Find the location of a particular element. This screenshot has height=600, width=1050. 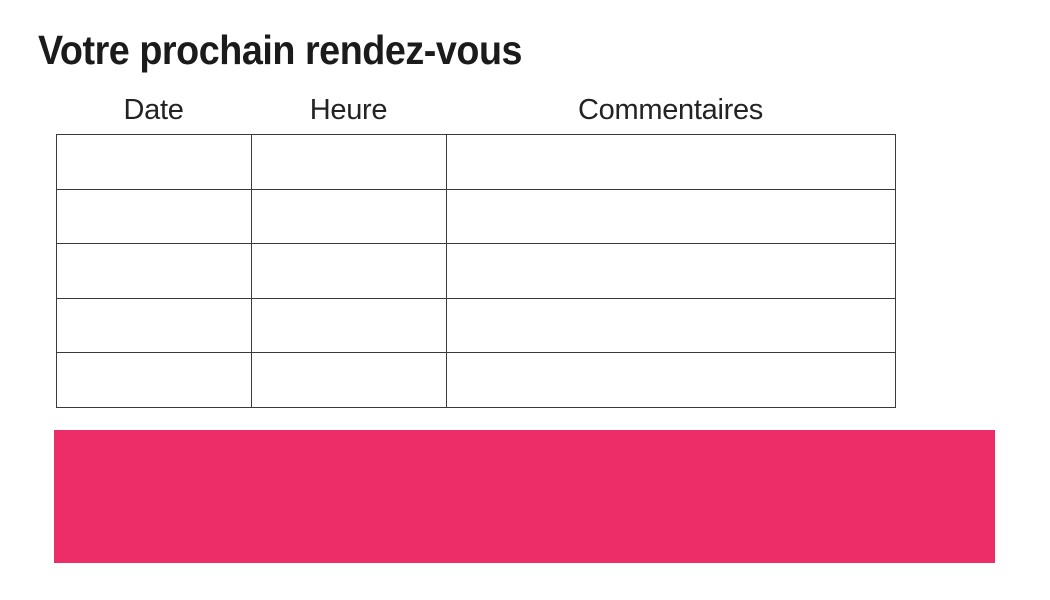

column-header-heure: Heure is located at coordinates (348, 110).